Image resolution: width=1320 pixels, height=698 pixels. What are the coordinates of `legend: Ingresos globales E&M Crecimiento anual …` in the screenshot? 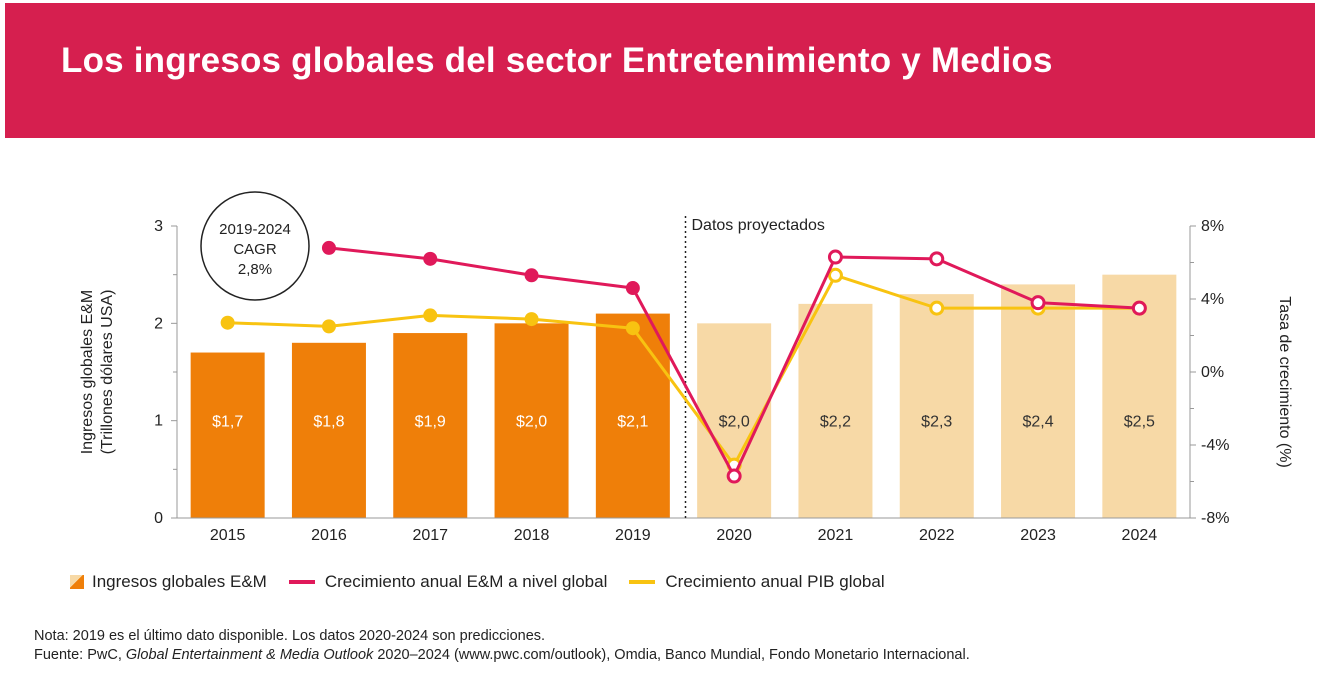 It's located at (488, 582).